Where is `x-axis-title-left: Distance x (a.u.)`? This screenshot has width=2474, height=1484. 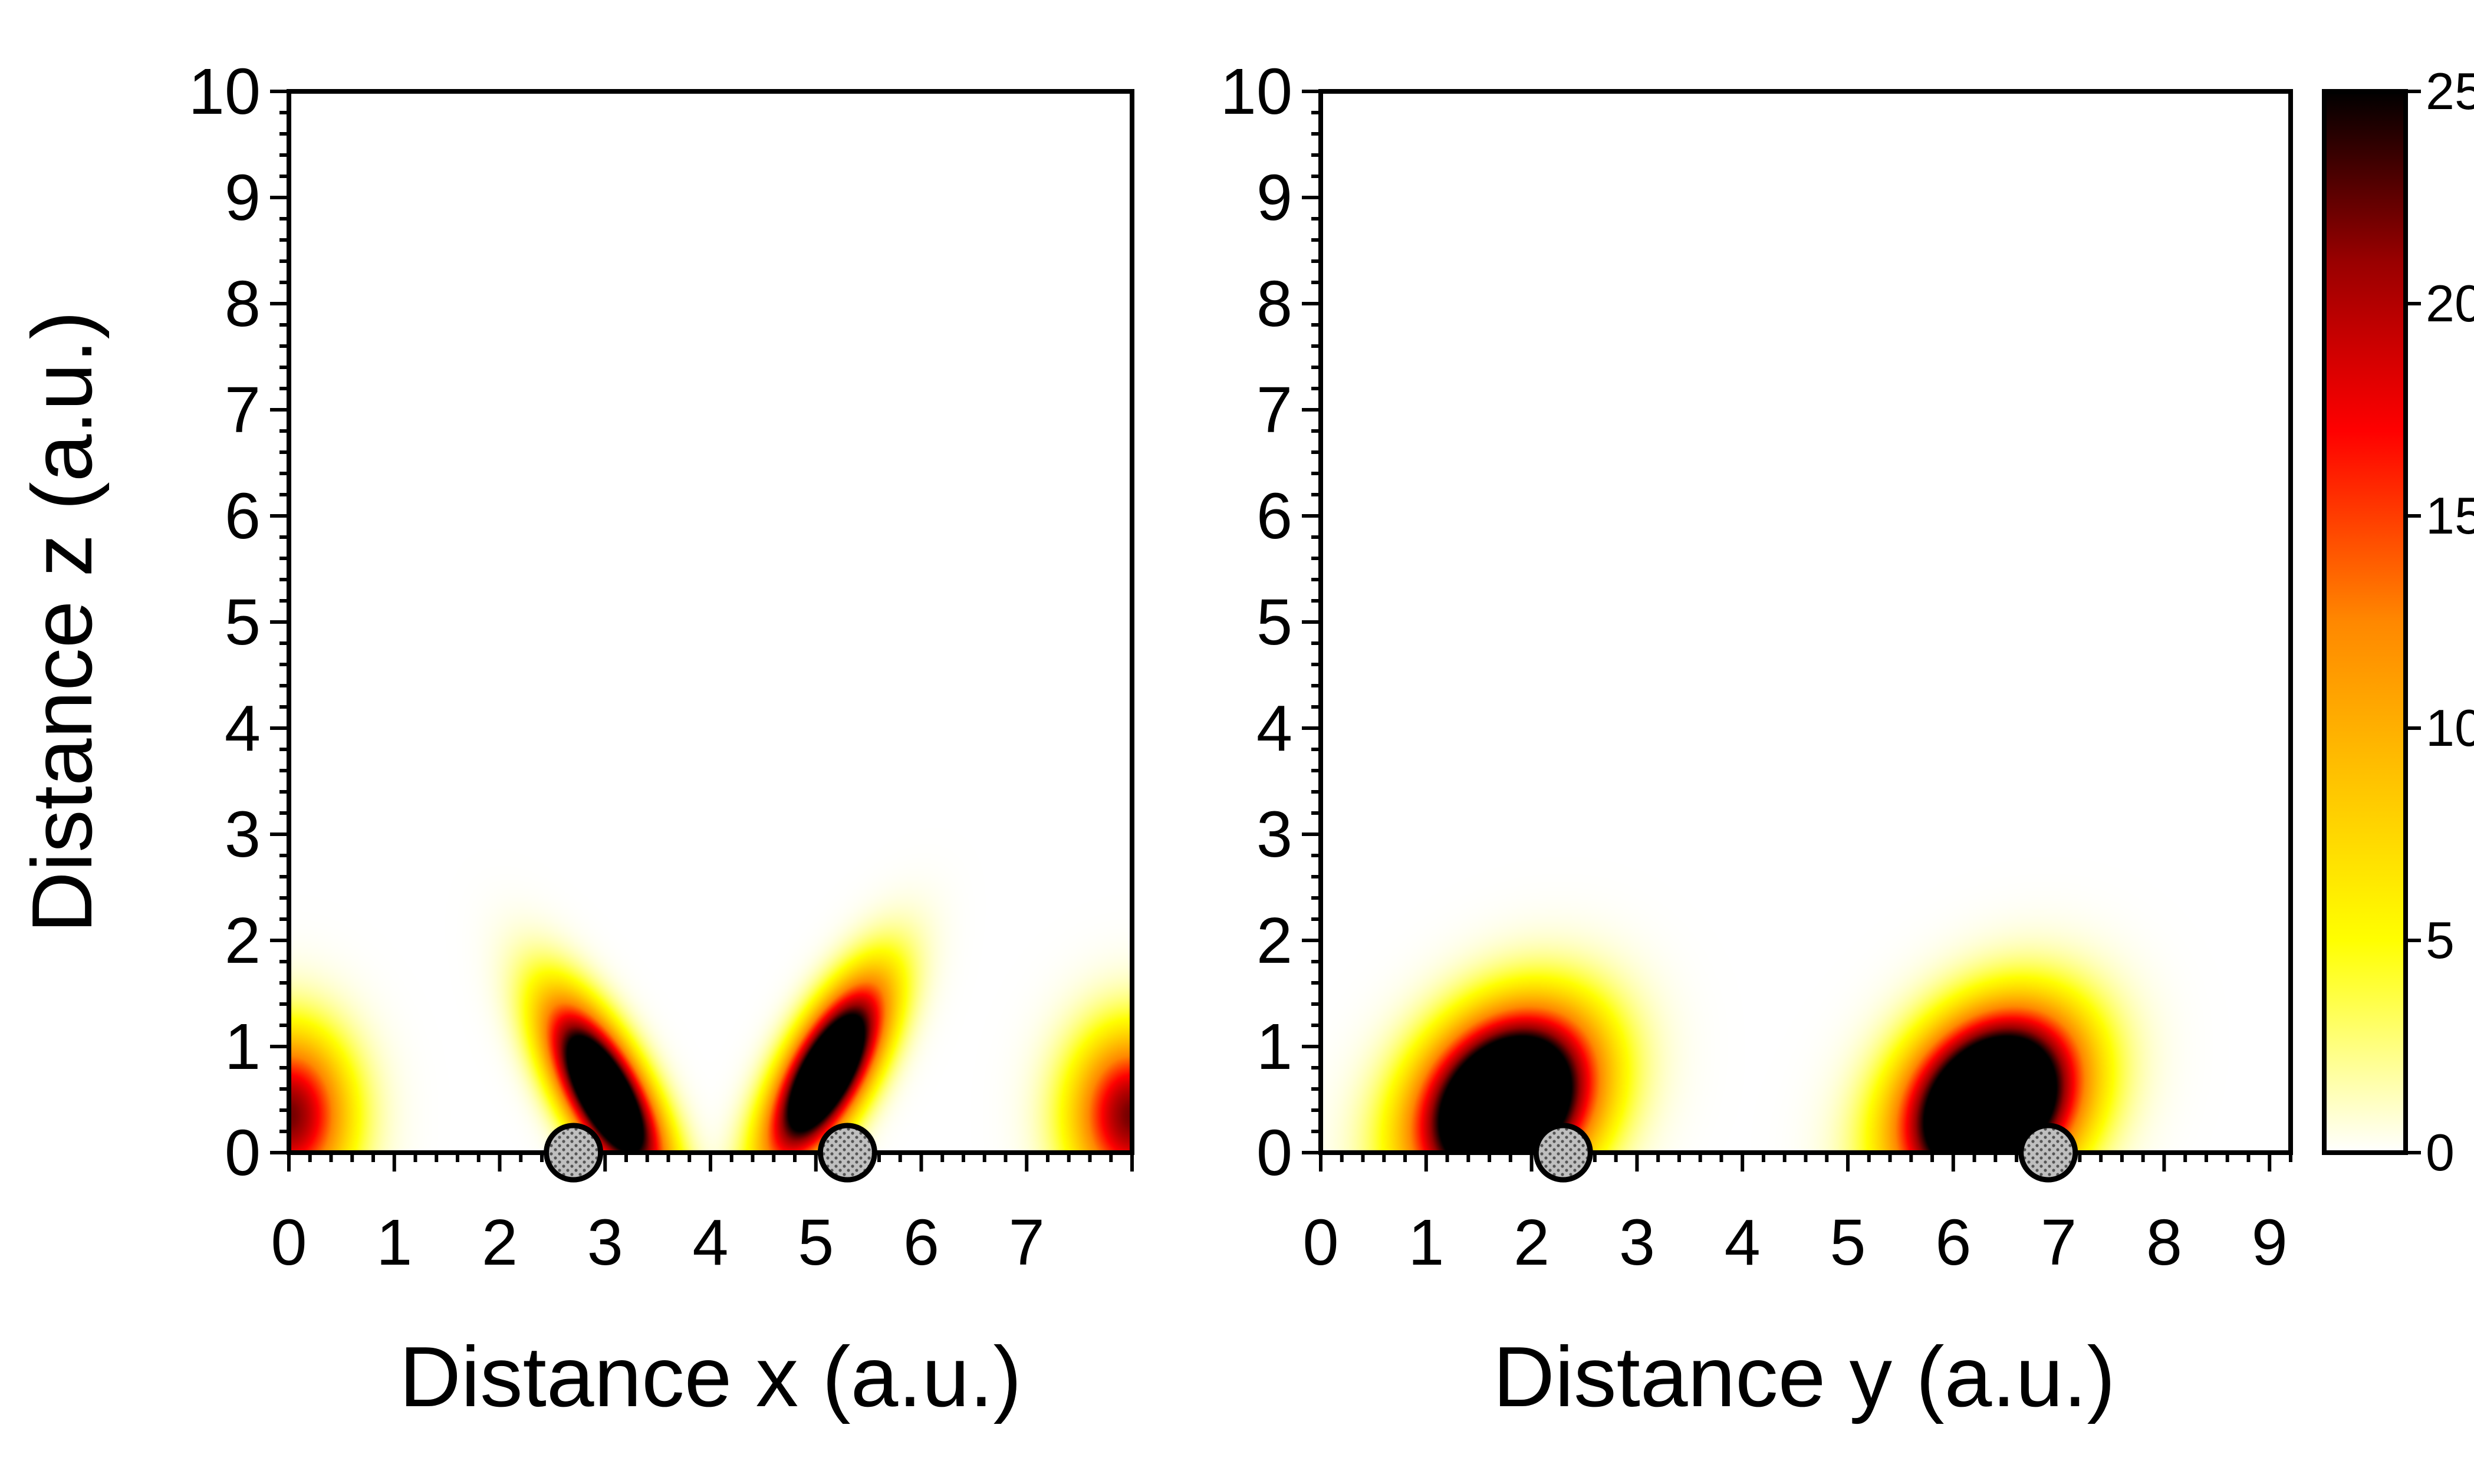 x-axis-title-left: Distance x (a.u.) is located at coordinates (710, 1376).